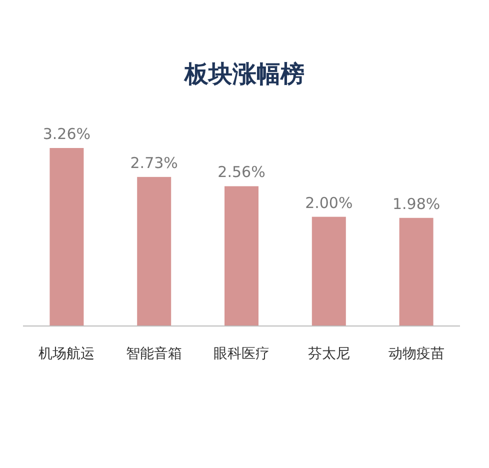  I want to click on data-label: 3.26%, so click(66, 134).